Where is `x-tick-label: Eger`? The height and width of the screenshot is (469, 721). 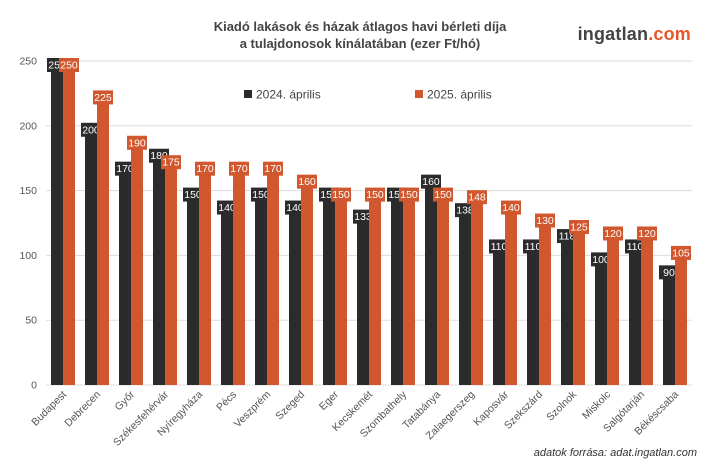 x-tick-label: Eger is located at coordinates (329, 400).